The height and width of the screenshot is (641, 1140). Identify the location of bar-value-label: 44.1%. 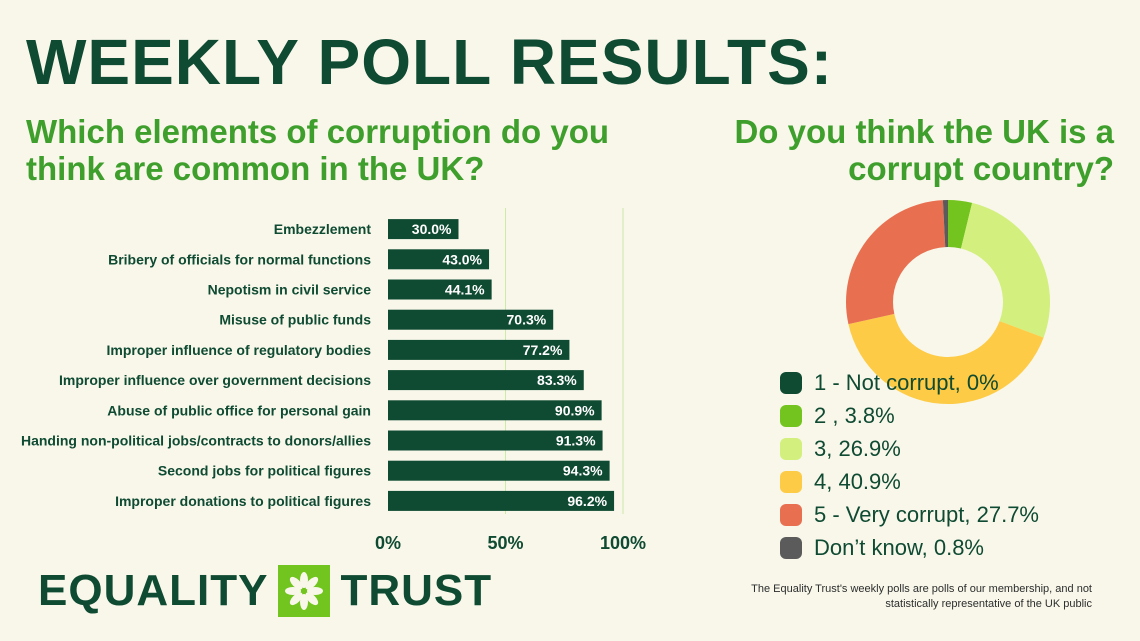
(465, 290).